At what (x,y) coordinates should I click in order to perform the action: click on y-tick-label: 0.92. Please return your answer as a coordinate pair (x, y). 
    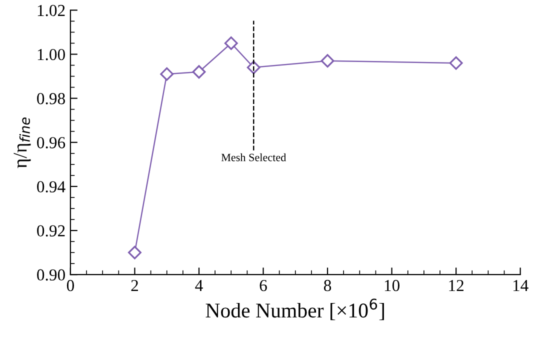
    Looking at the image, I should click on (51, 231).